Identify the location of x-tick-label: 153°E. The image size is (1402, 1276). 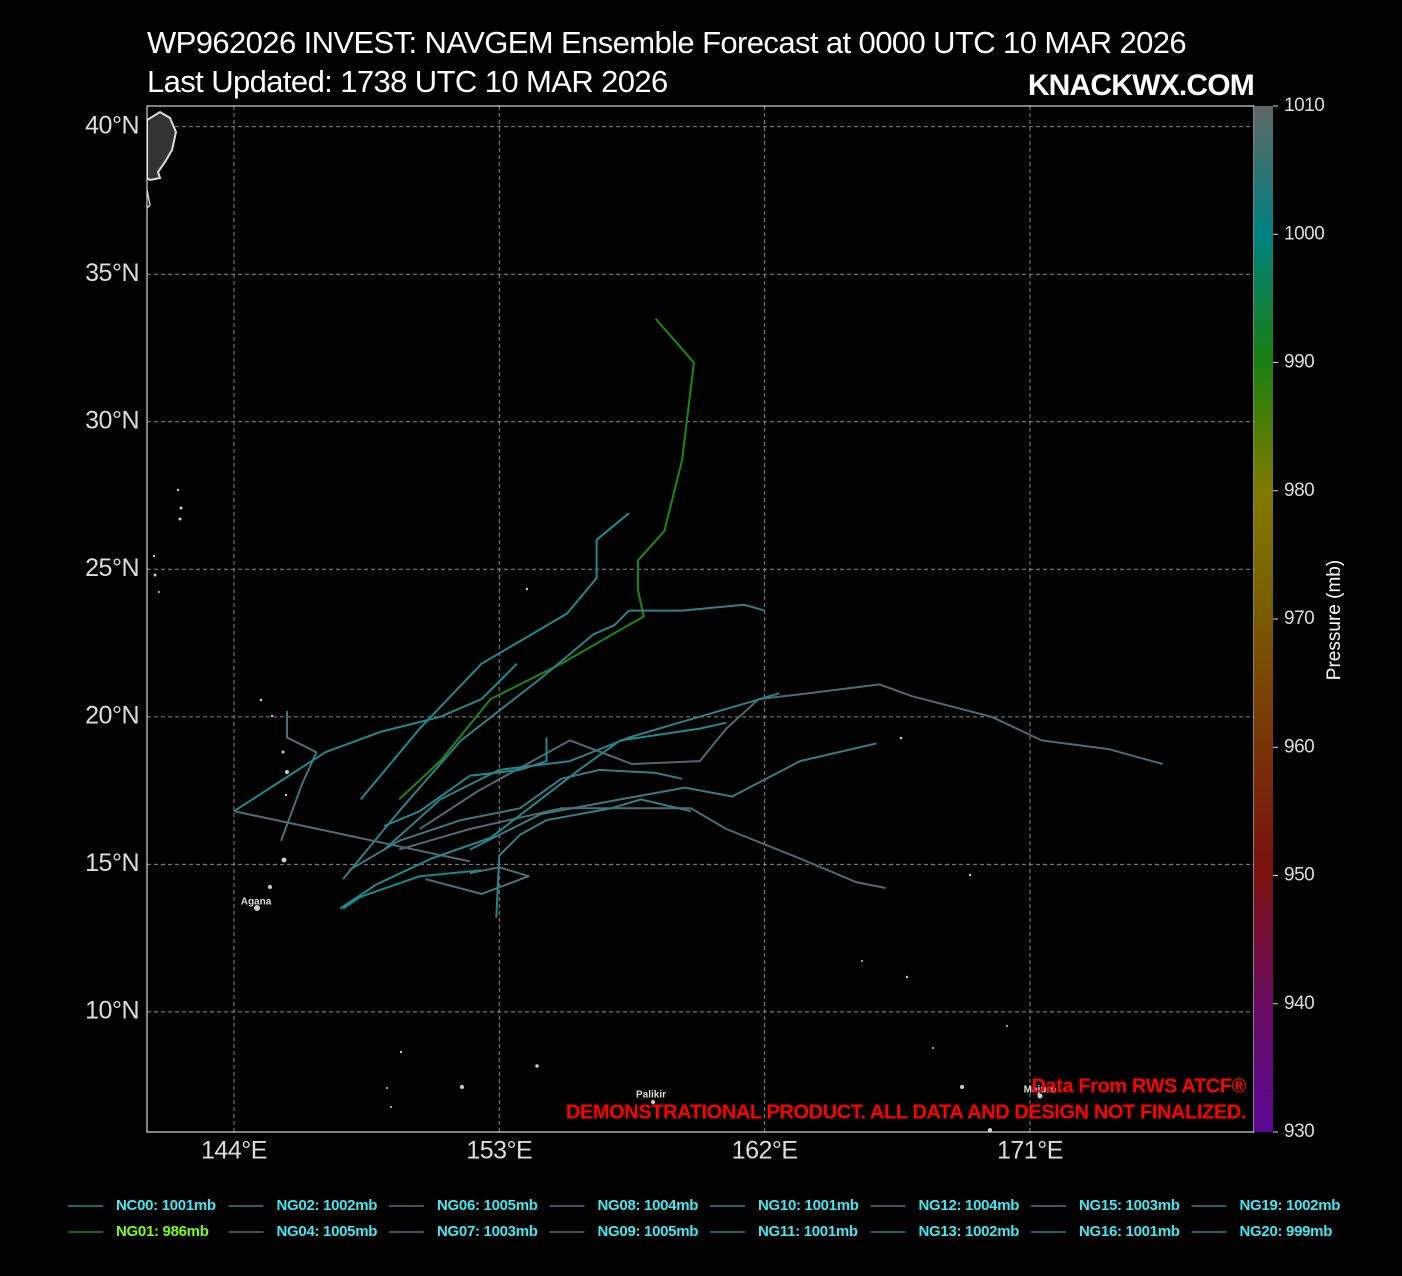
(499, 1151).